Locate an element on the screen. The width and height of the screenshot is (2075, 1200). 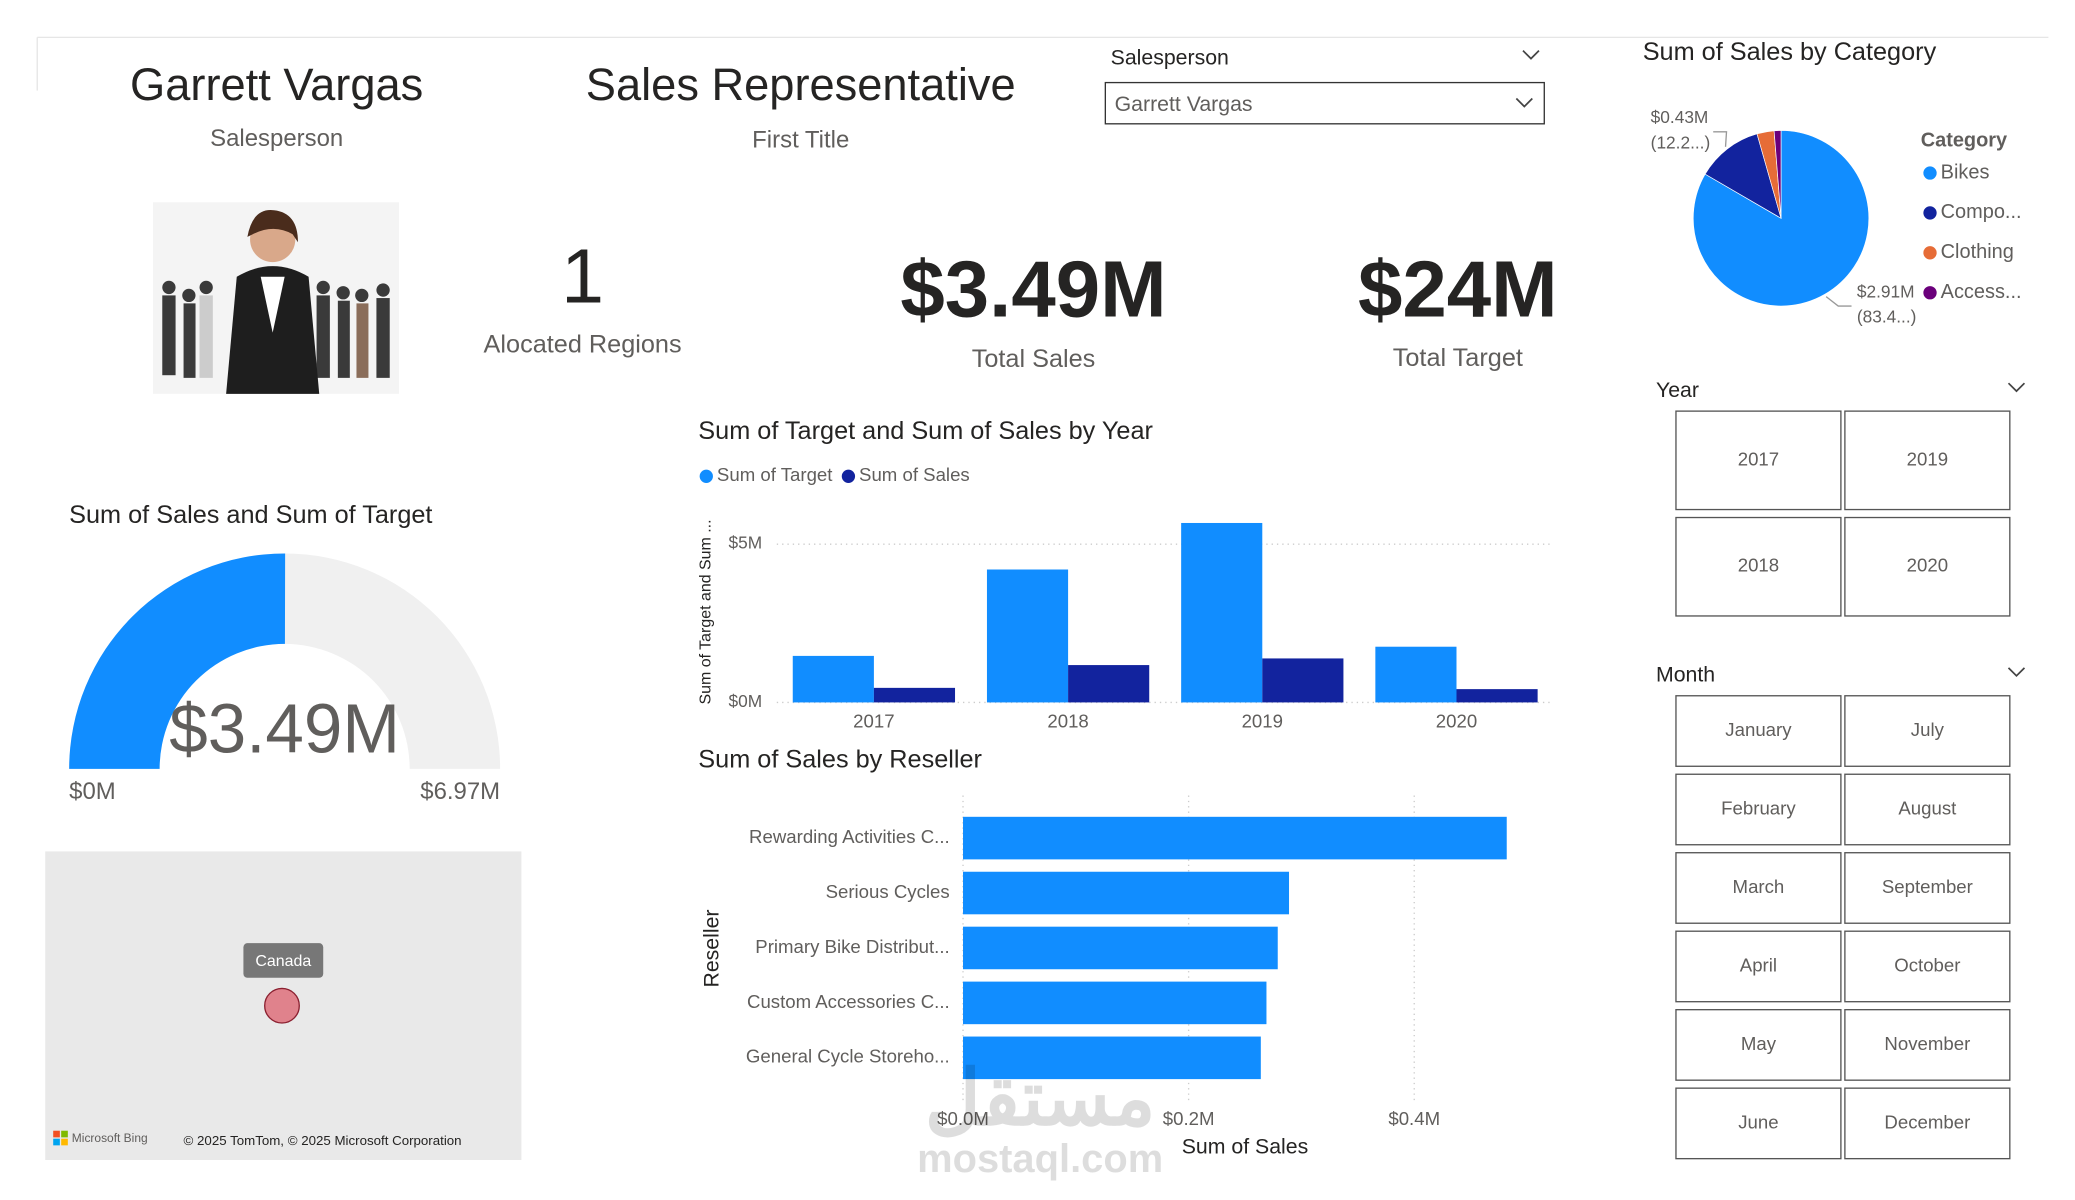
slicer-item: December is located at coordinates (1927, 1121).